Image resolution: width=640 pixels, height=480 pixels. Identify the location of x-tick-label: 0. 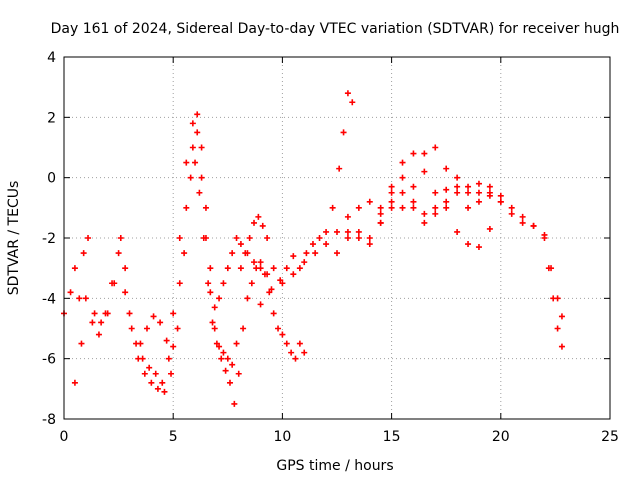
(64, 437).